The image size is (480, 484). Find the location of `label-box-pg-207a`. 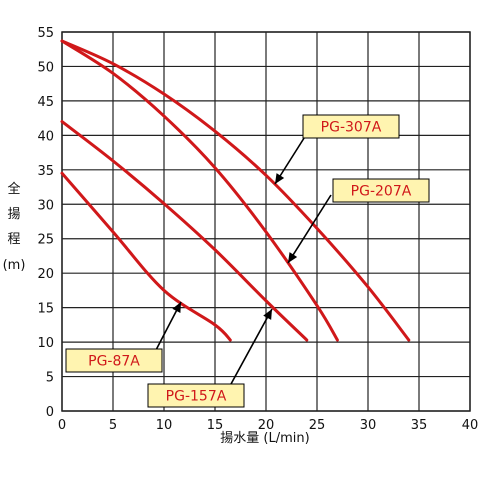

label-box-pg-207a is located at coordinates (381, 190).